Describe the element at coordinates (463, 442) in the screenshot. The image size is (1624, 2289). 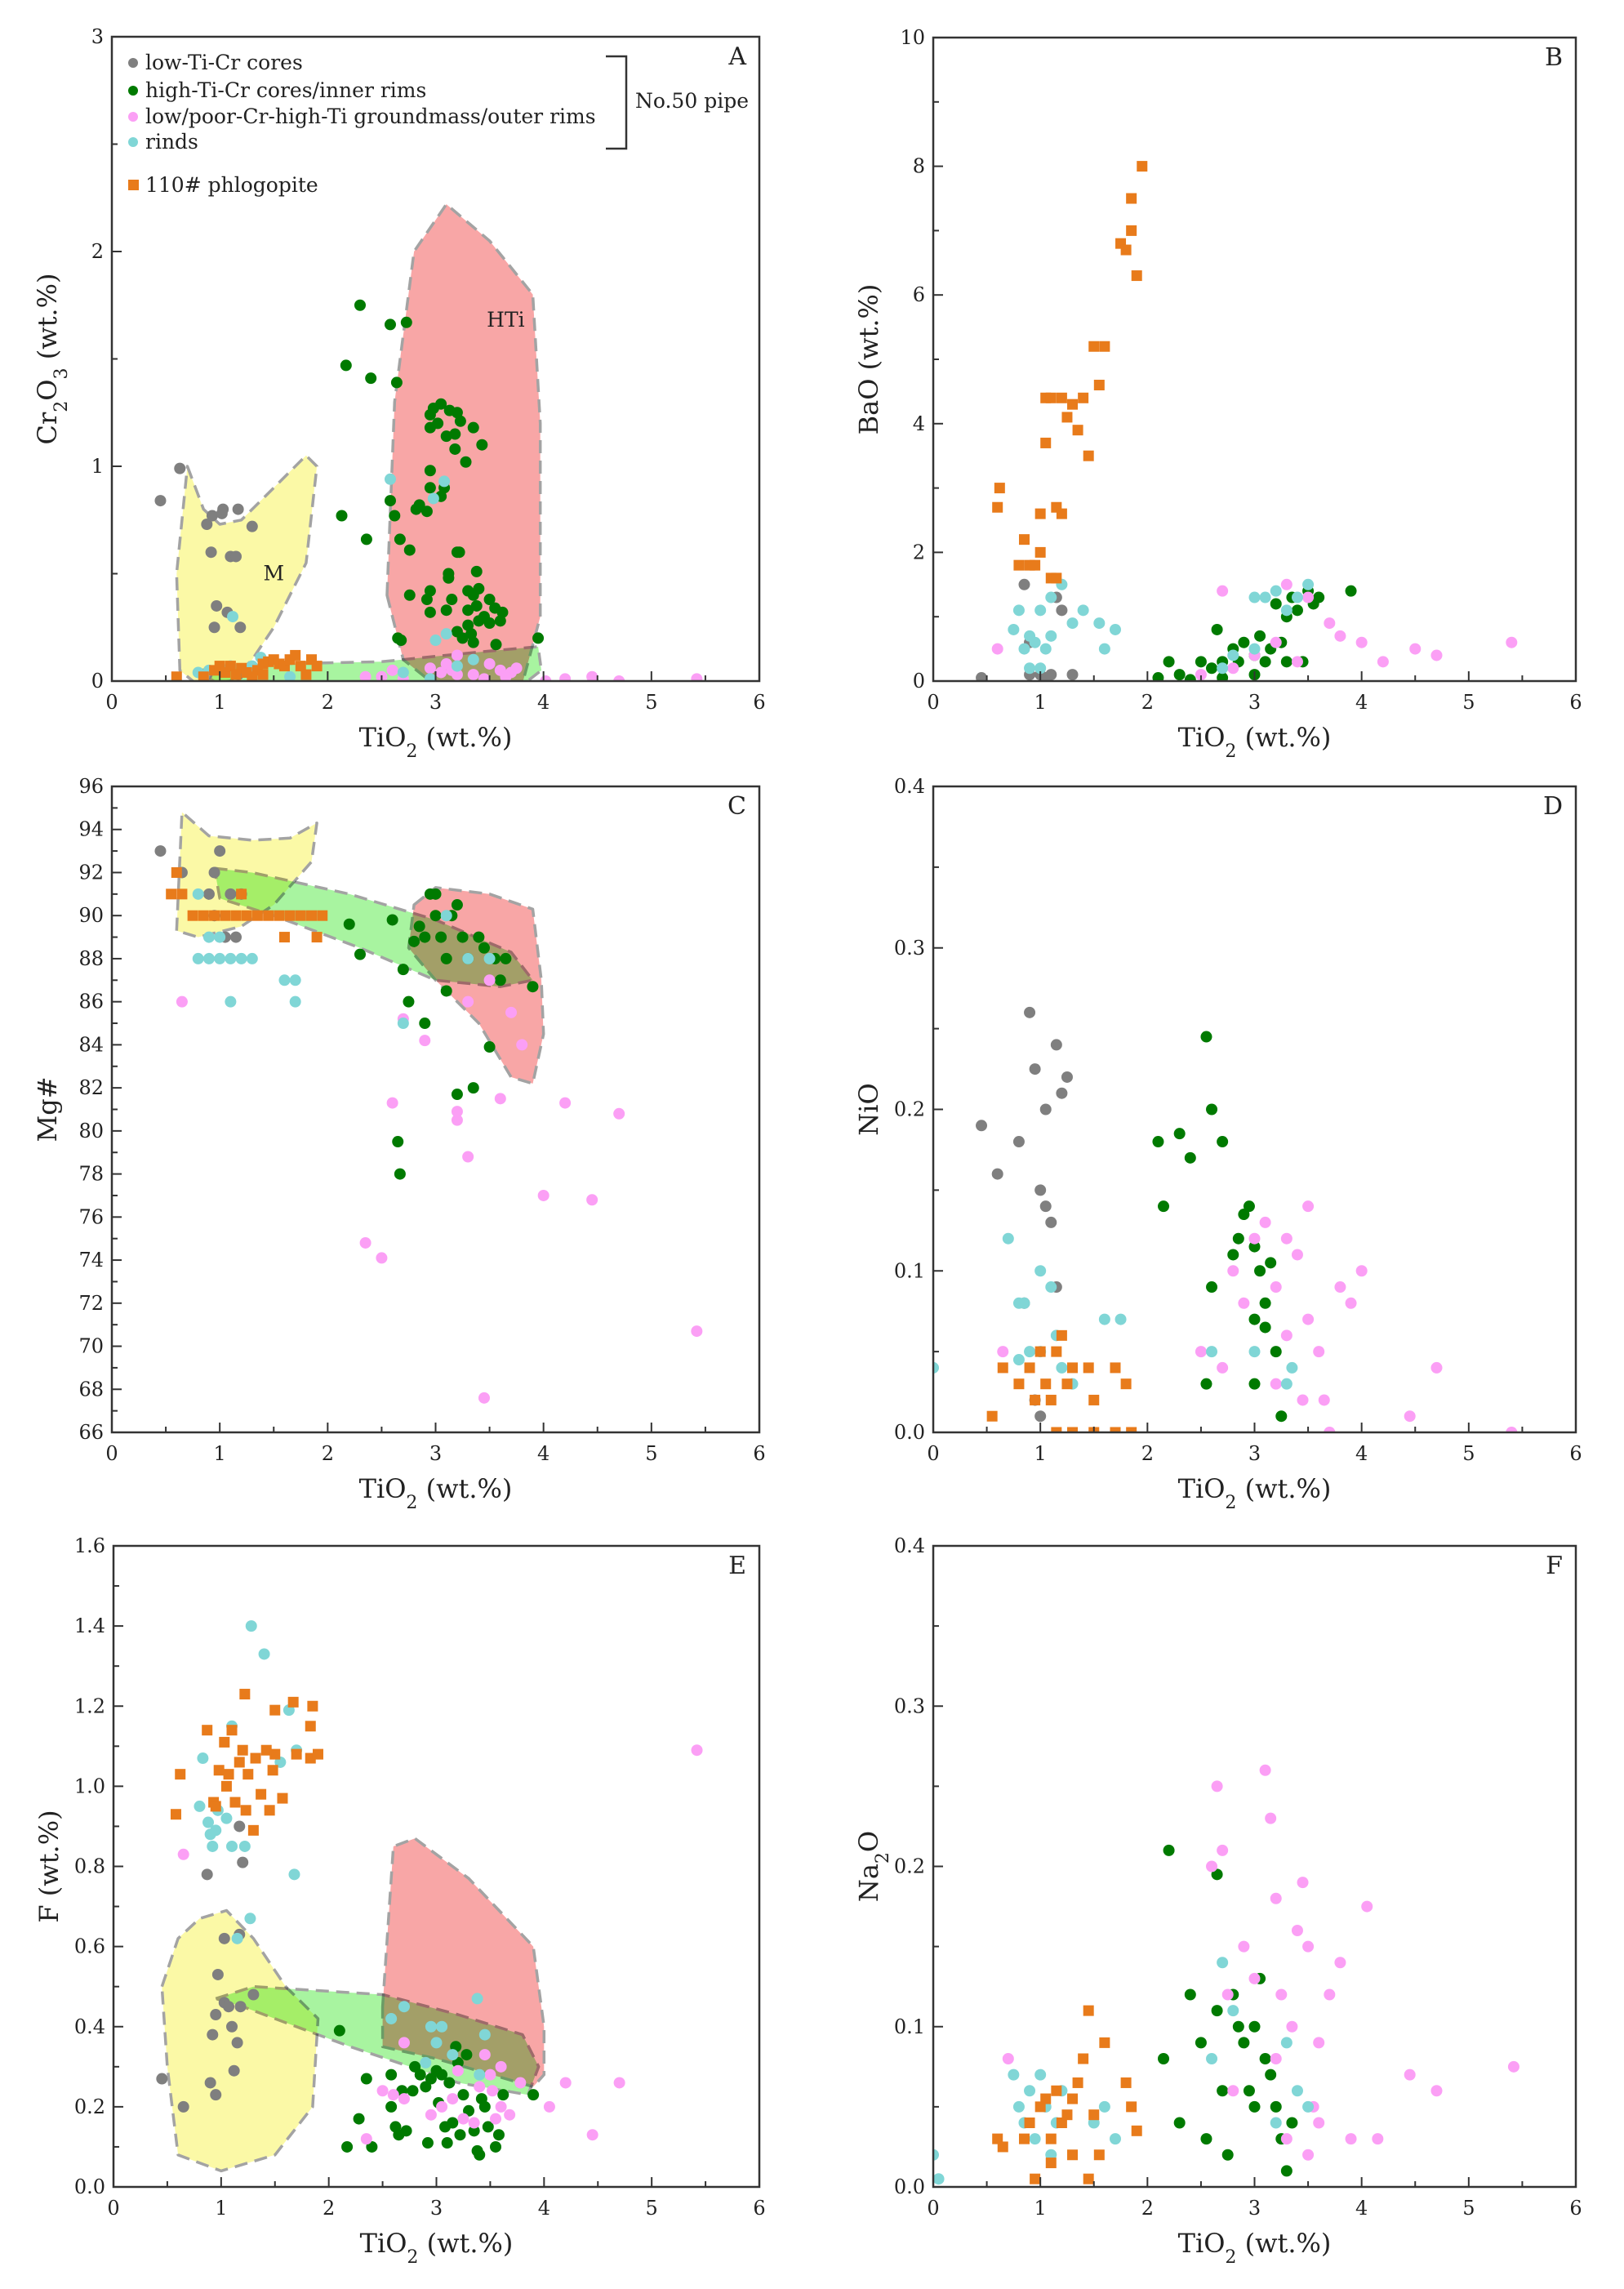
I see `field-red` at that location.